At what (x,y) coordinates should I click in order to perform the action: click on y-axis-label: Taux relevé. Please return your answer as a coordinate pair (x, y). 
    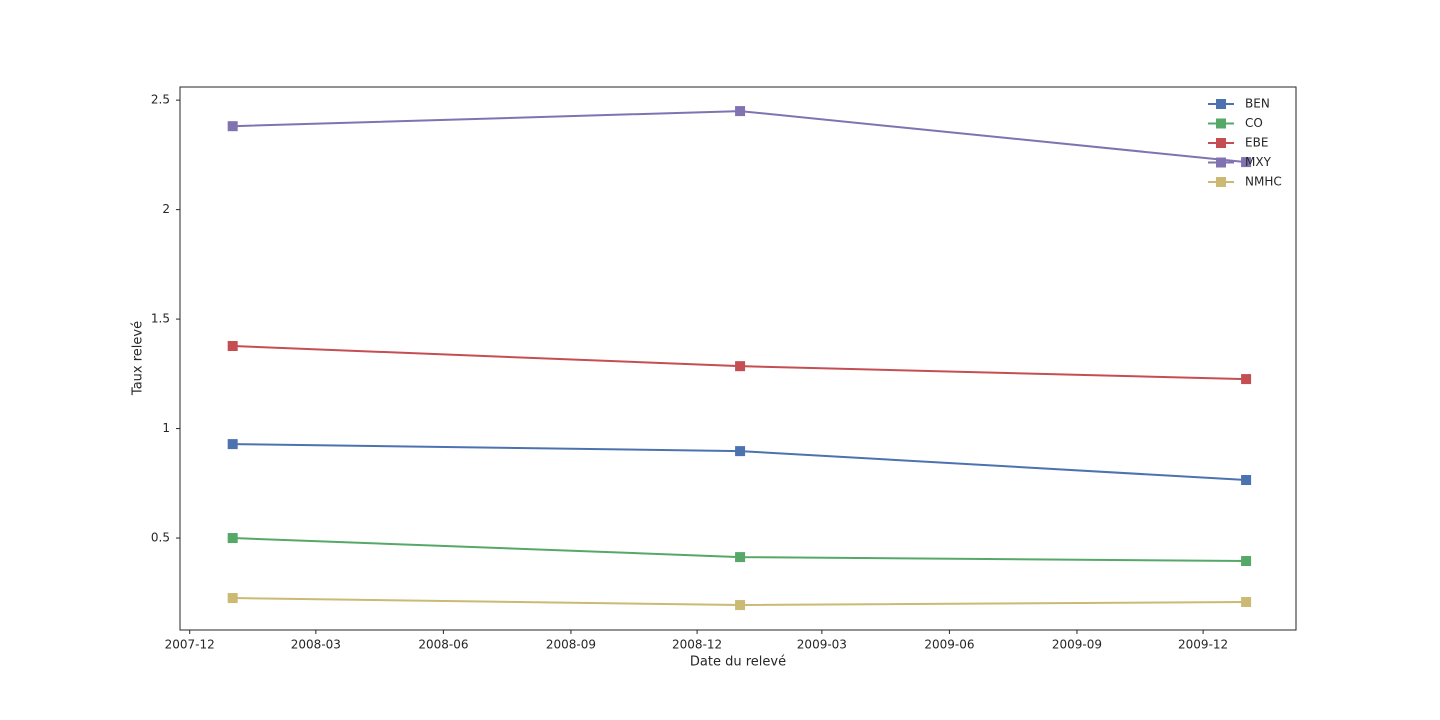
    Looking at the image, I should click on (138, 358).